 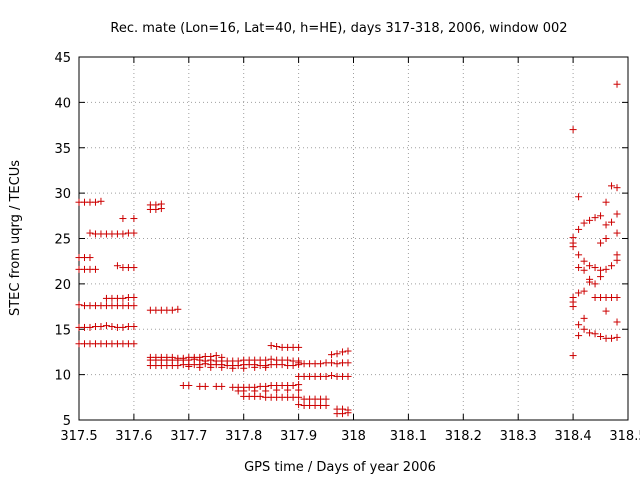 What do you see at coordinates (133, 436) in the screenshot?
I see `x-tick-label: 317.6` at bounding box center [133, 436].